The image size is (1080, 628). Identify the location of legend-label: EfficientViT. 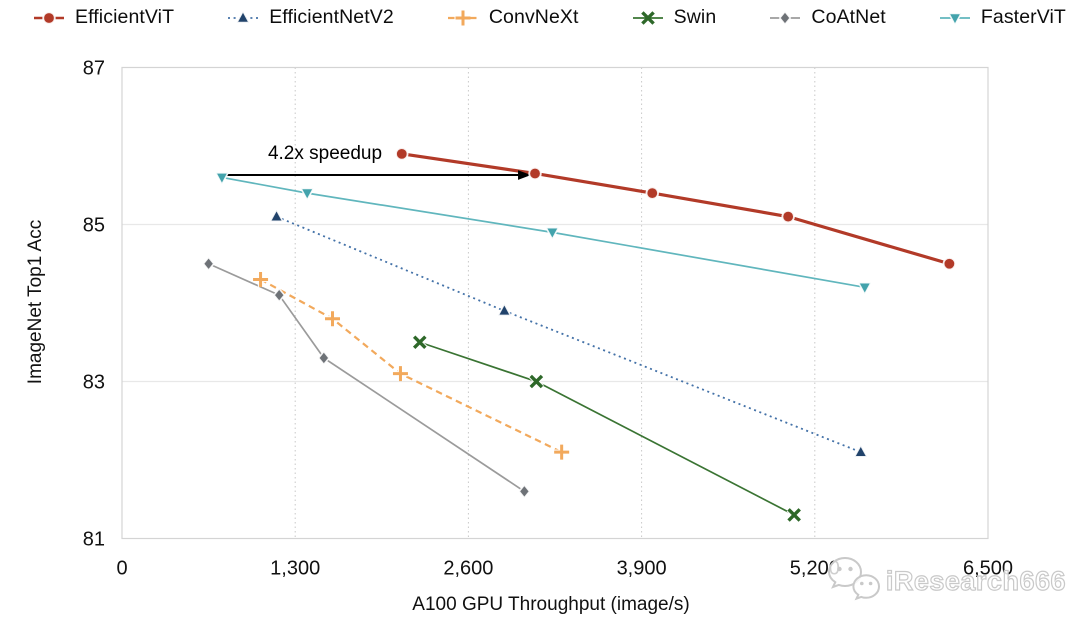
(125, 17).